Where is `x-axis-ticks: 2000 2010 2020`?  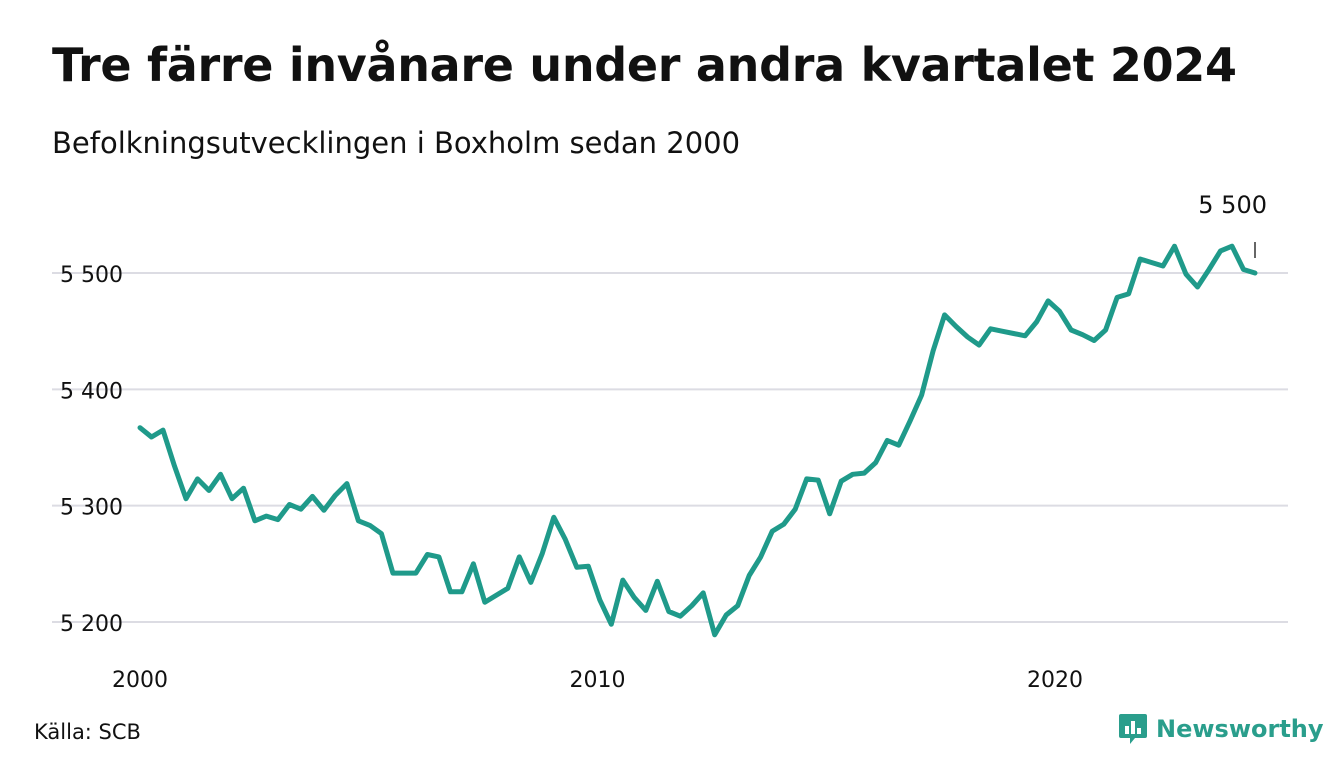 x-axis-ticks: 2000 2010 2020 is located at coordinates (597, 680).